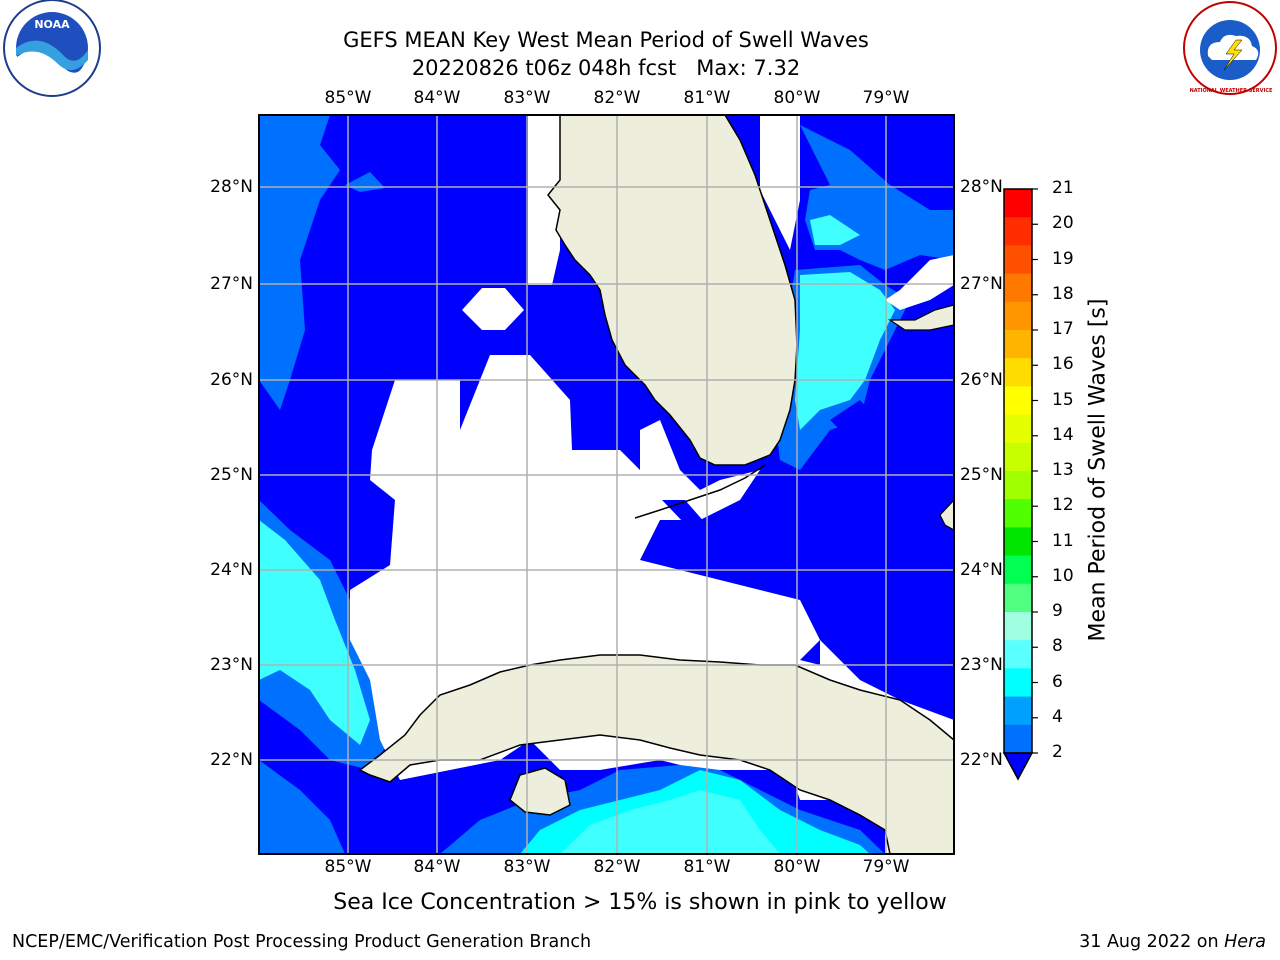  Describe the element at coordinates (981, 380) in the screenshot. I see `lat-label-right: 26°N` at that location.